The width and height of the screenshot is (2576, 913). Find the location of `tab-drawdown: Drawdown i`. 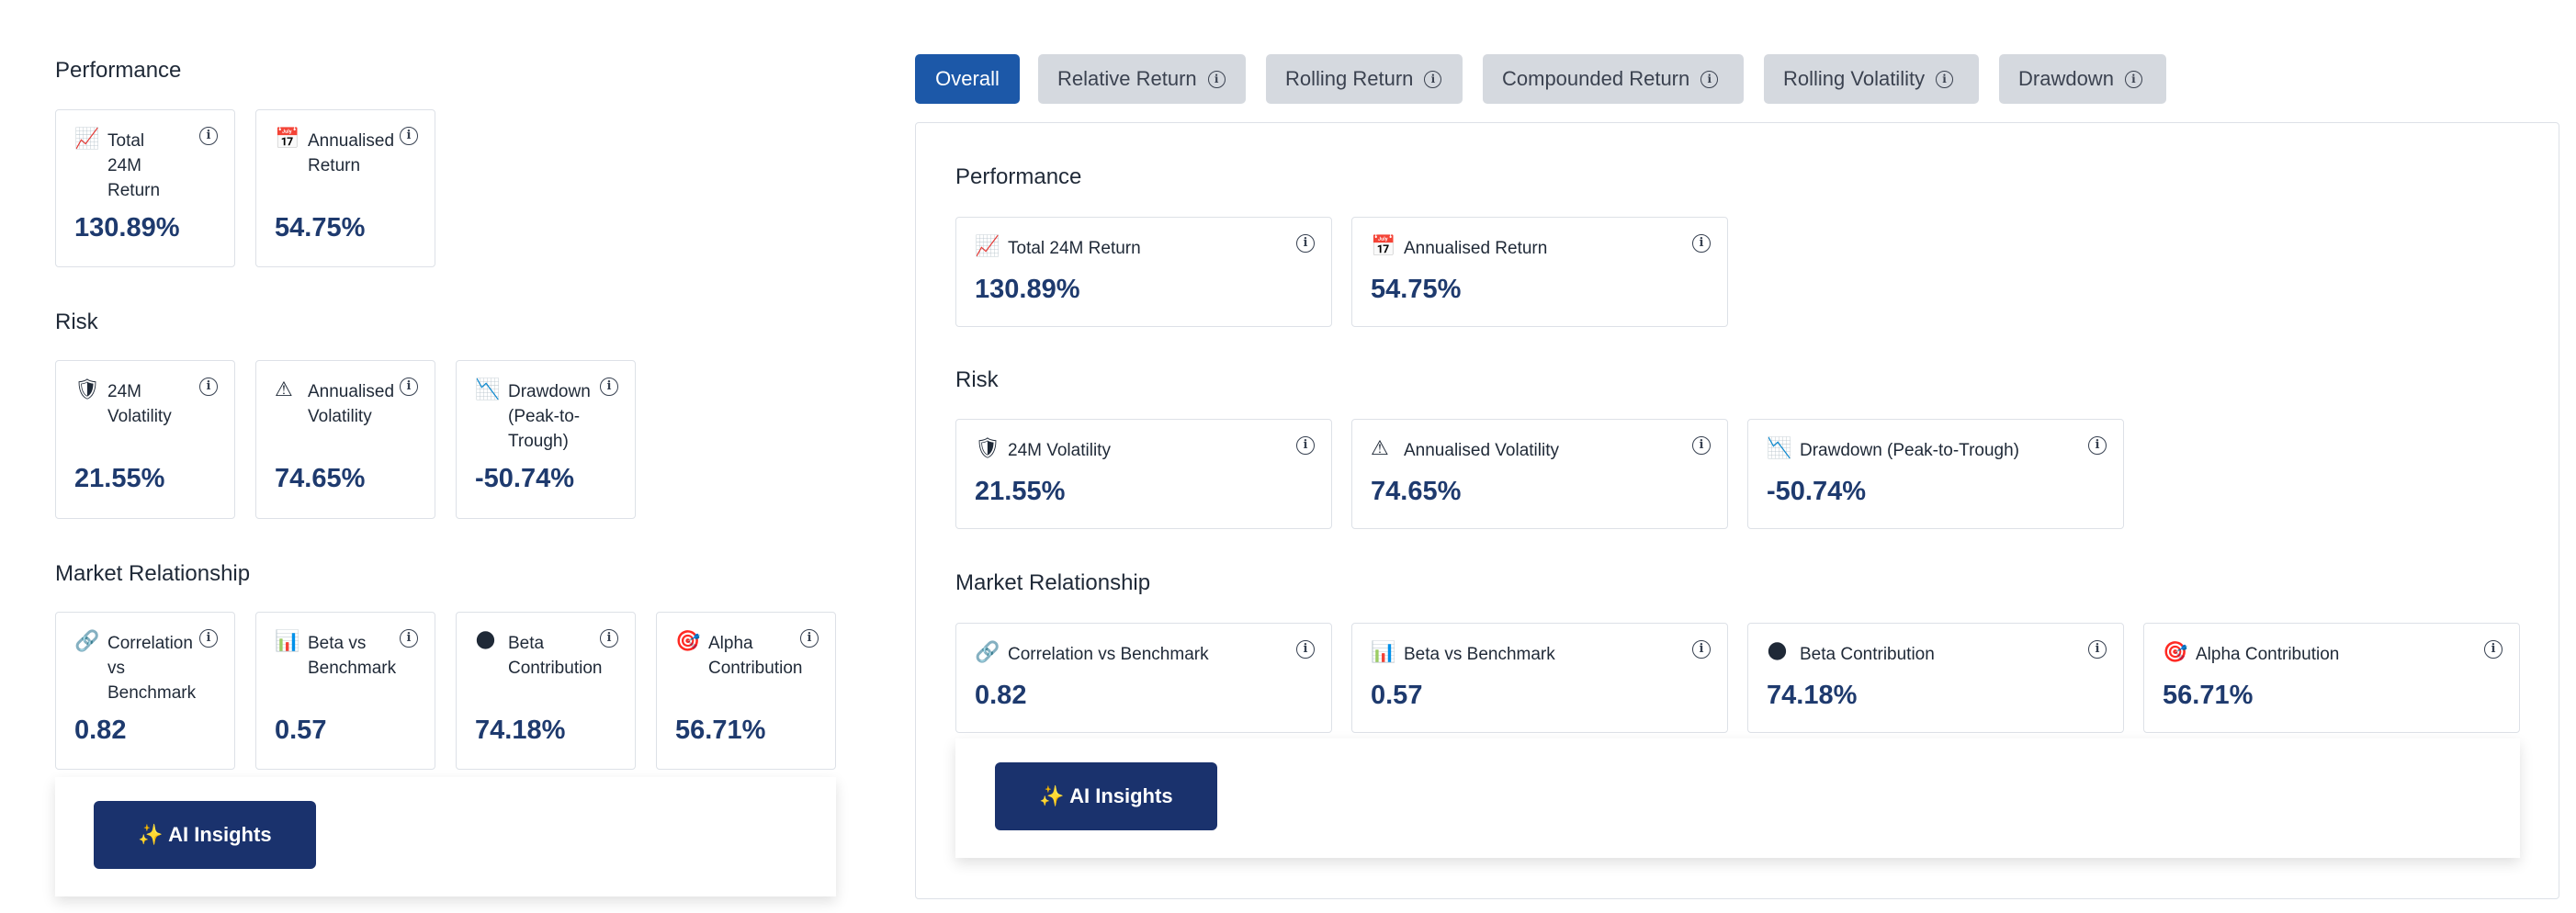

tab-drawdown: Drawdown i is located at coordinates (2082, 79).